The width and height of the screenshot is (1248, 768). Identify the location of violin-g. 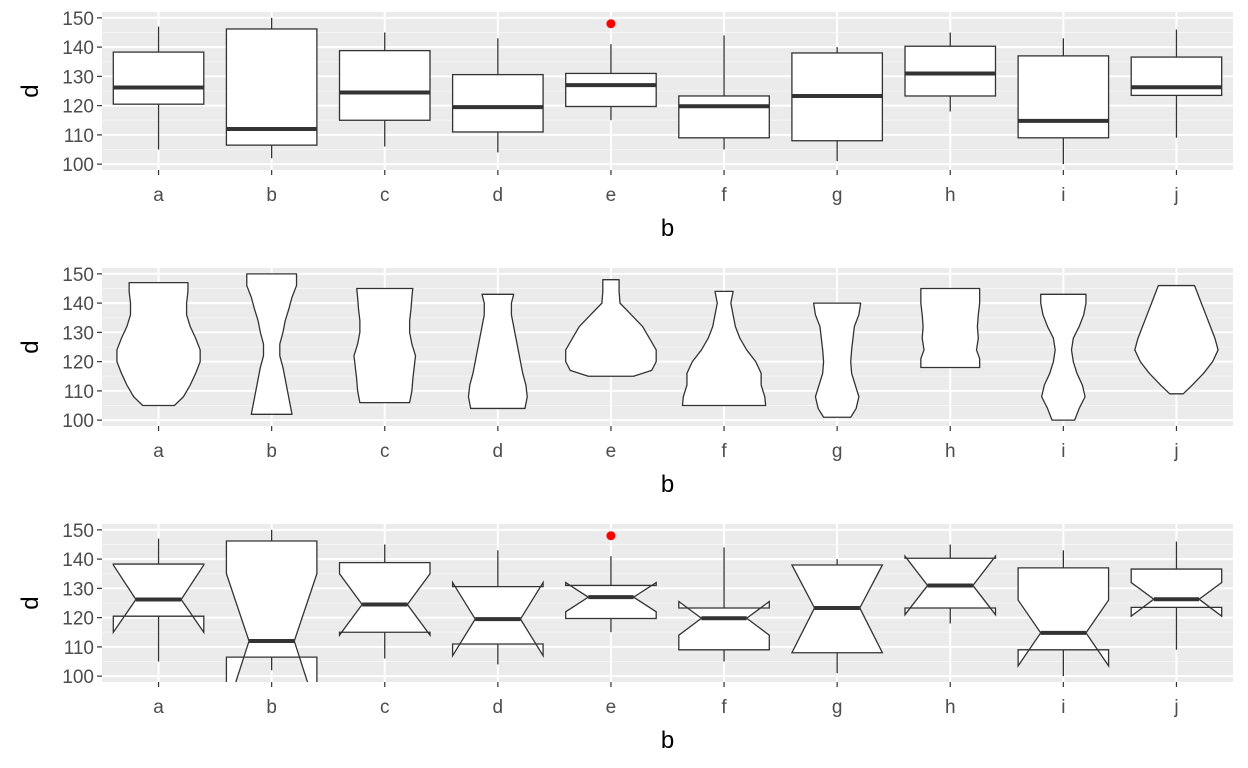
(837, 360).